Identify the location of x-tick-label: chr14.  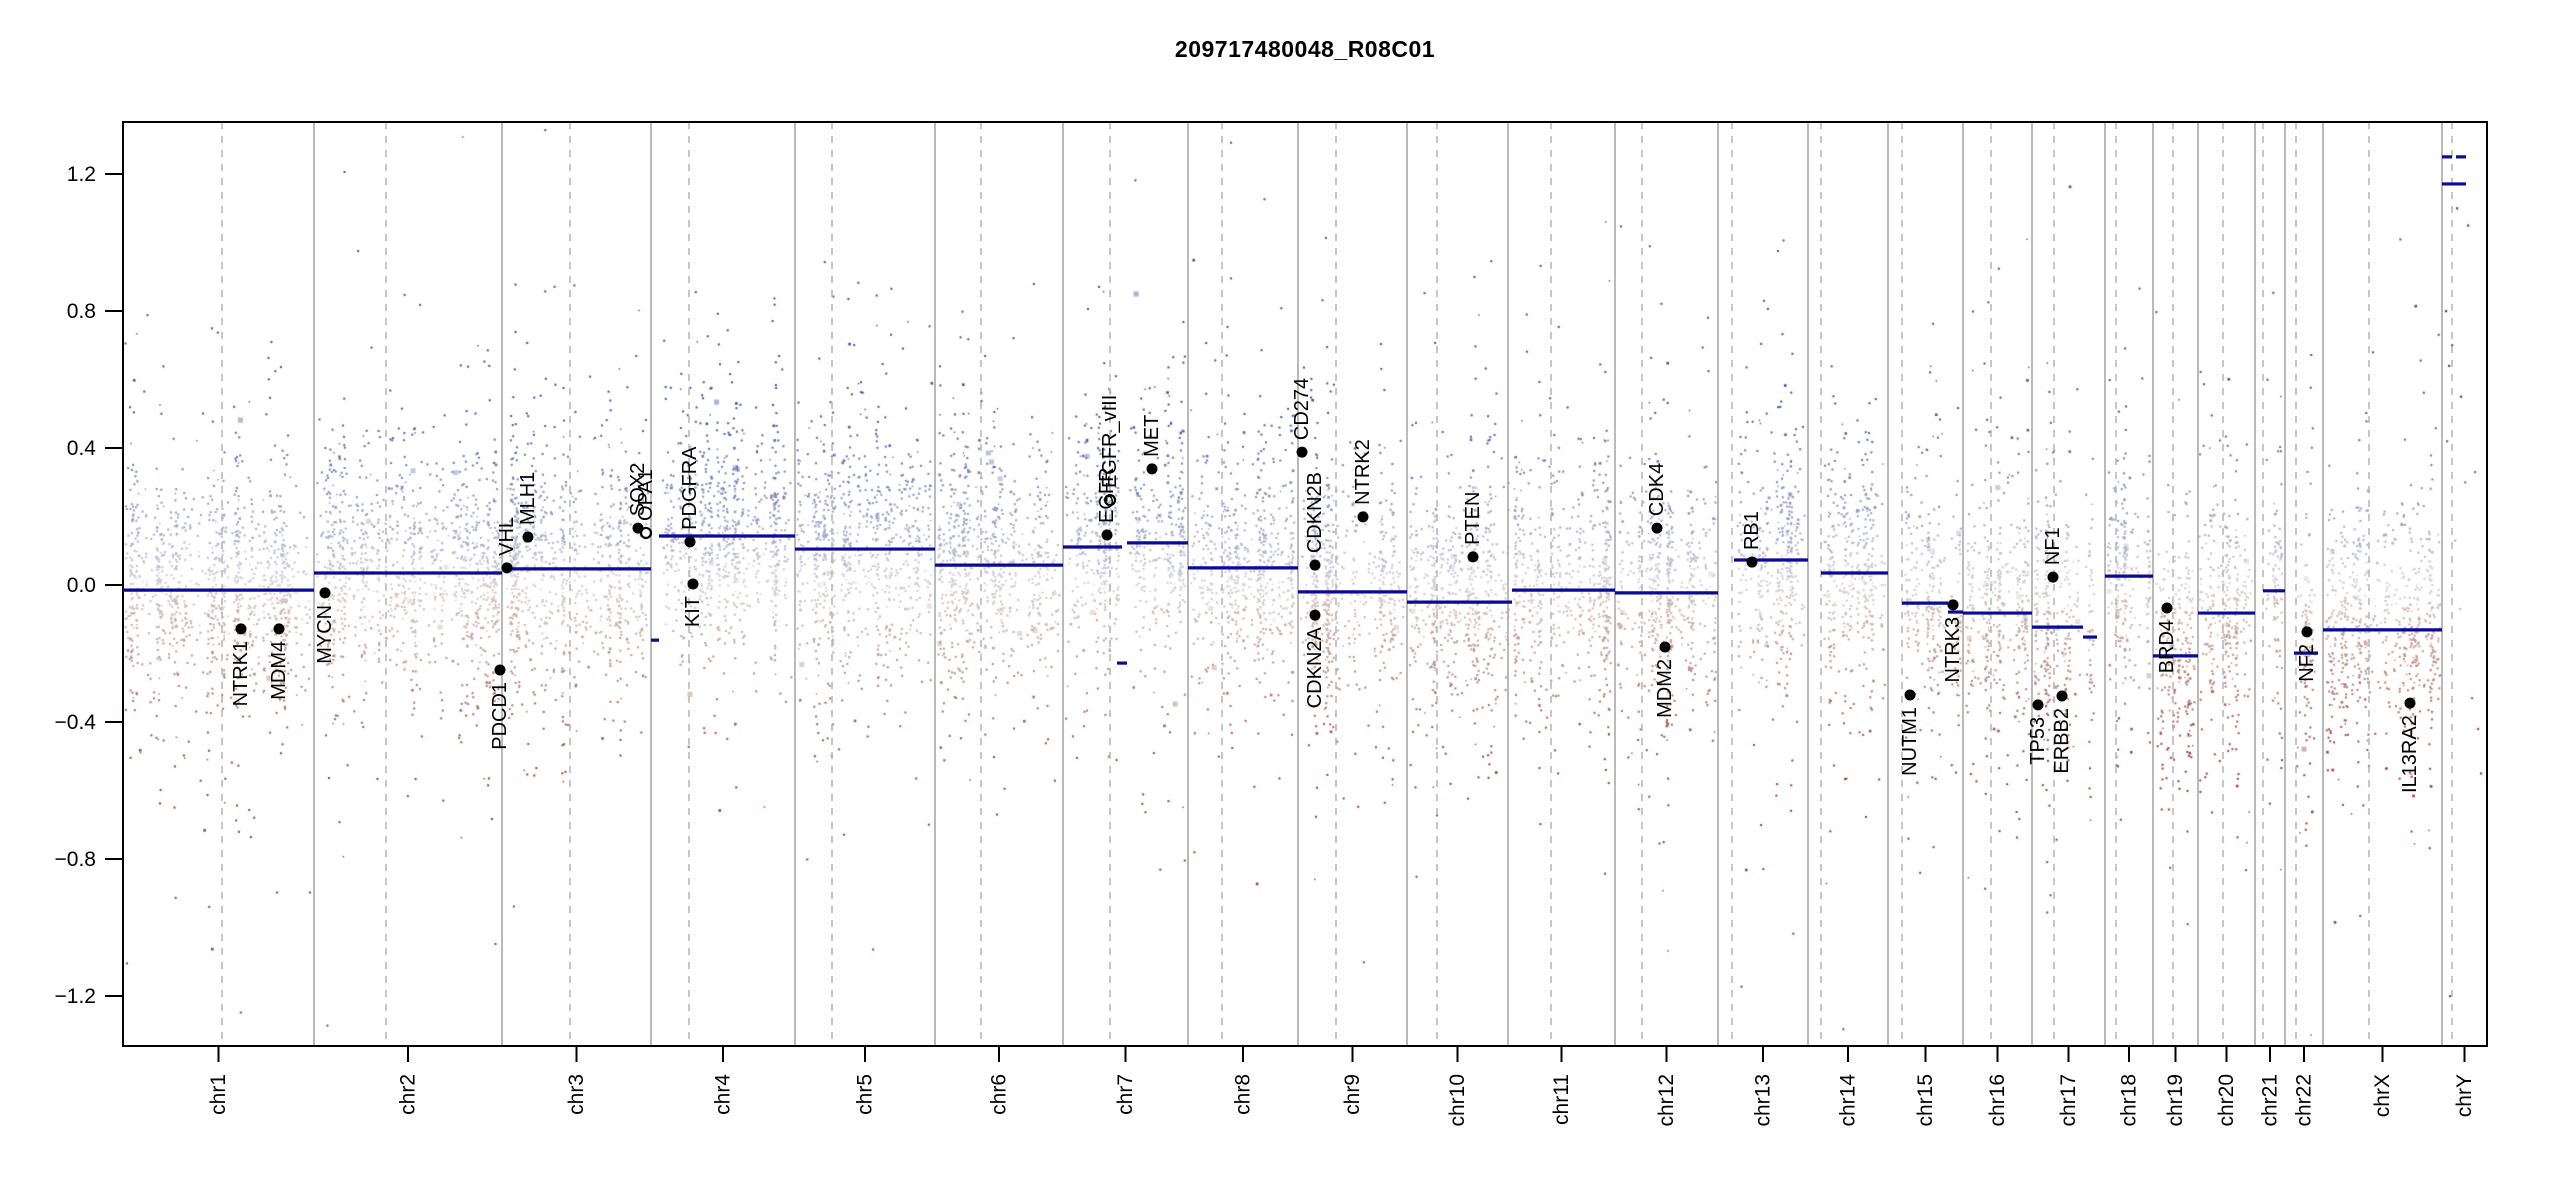
(1848, 1100).